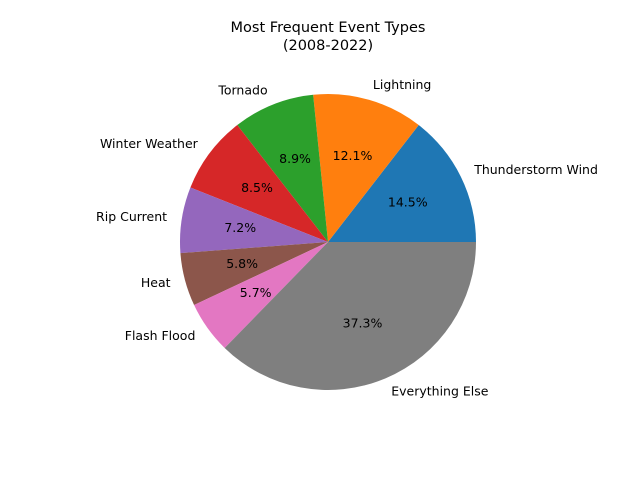  Describe the element at coordinates (535, 169) in the screenshot. I see `slice-label-thunderstorm-wind: Thunderstorm Wind` at that location.